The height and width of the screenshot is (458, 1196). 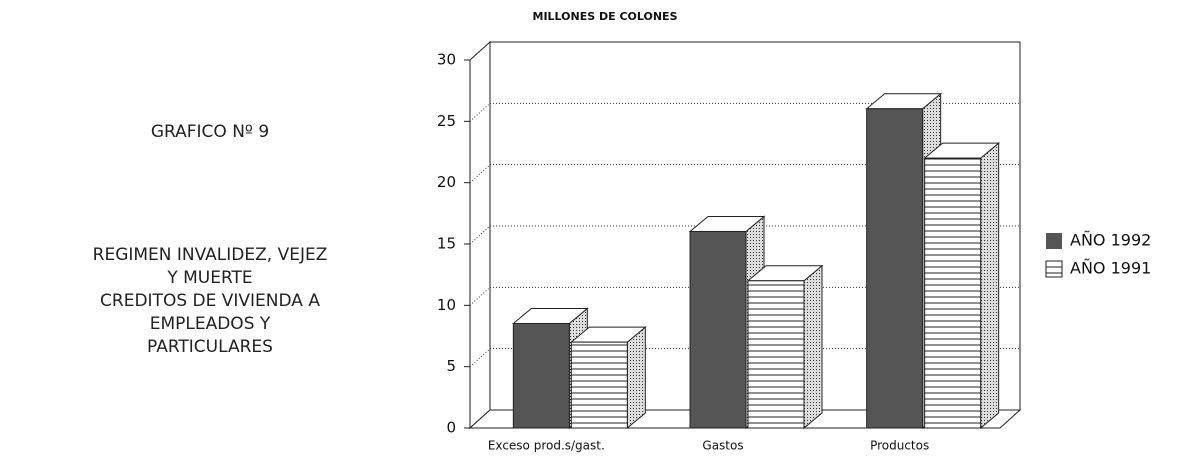 What do you see at coordinates (446, 244) in the screenshot?
I see `y-tick-label: 15` at bounding box center [446, 244].